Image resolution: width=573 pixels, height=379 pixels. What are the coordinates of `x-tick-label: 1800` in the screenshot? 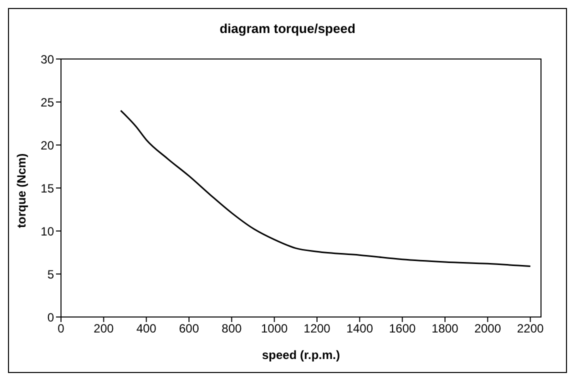 It's located at (445, 329).